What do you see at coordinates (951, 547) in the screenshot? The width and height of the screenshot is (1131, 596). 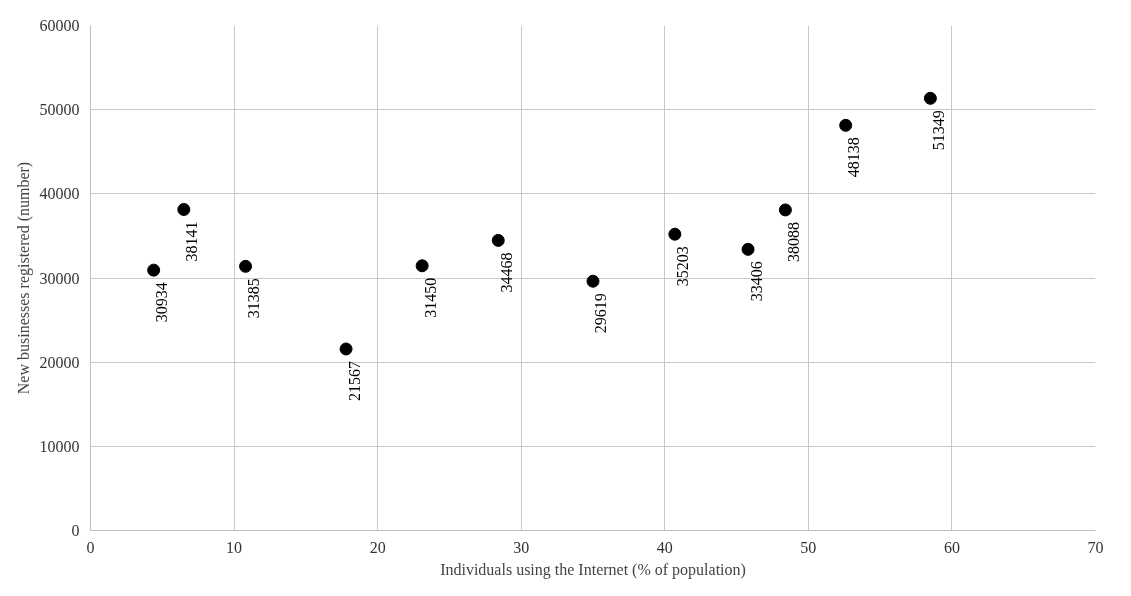 I see `x-tick-label: 60` at bounding box center [951, 547].